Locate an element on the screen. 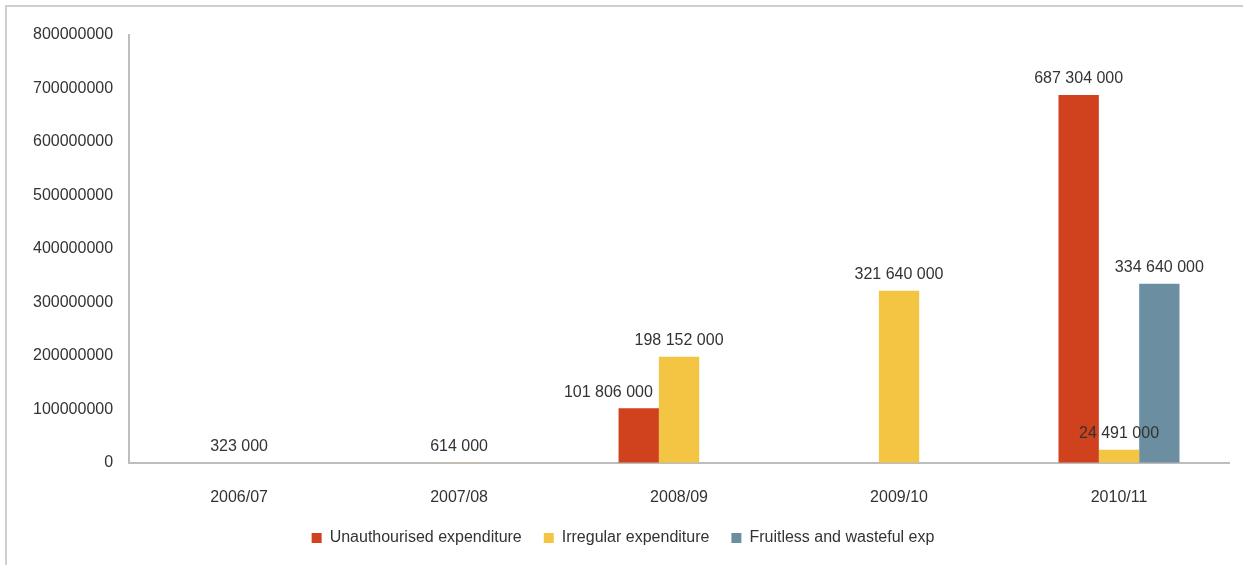 The image size is (1243, 565). legend-label: Unauthourised expenditure is located at coordinates (425, 537).